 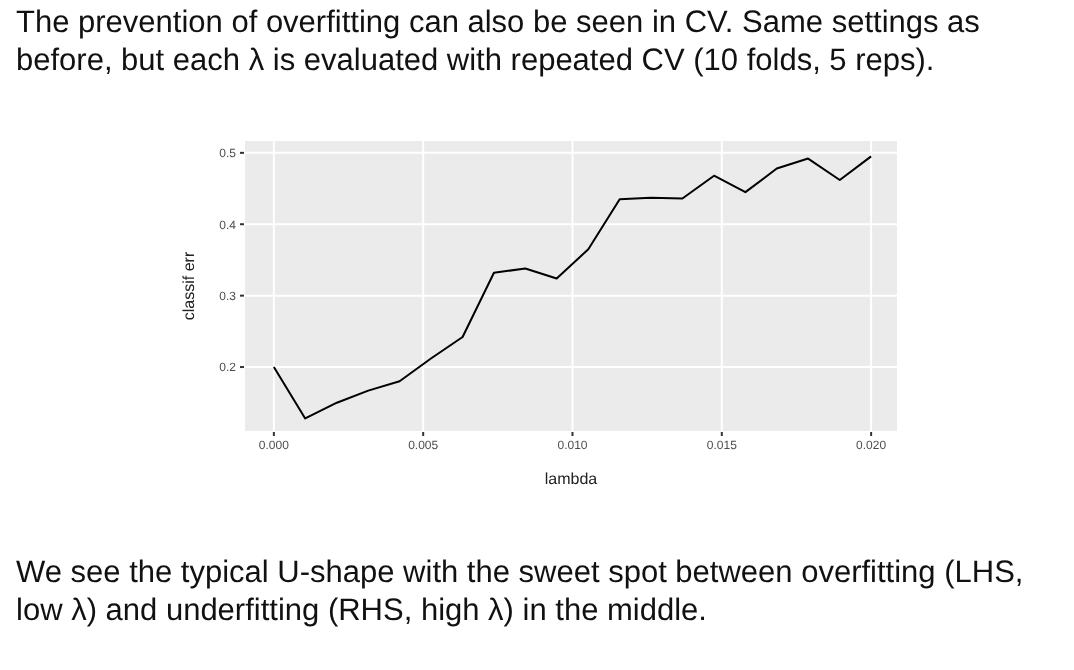 I want to click on x-axis-title: lambda, so click(x=571, y=479).